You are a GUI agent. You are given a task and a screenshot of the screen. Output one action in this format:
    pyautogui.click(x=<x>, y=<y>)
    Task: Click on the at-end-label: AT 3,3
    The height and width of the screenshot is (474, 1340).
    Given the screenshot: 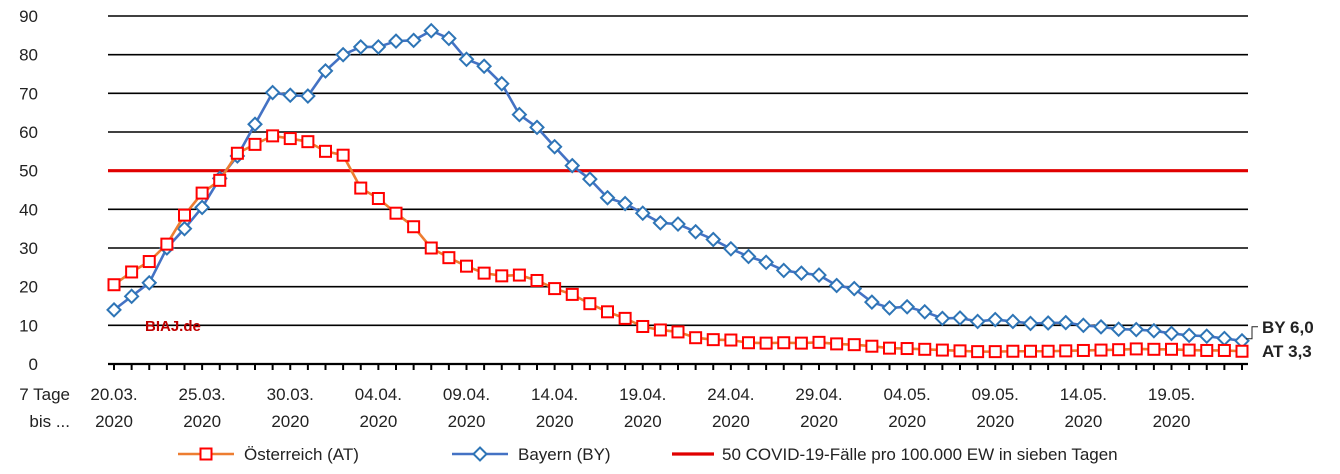 What is the action you would take?
    pyautogui.click(x=1287, y=351)
    